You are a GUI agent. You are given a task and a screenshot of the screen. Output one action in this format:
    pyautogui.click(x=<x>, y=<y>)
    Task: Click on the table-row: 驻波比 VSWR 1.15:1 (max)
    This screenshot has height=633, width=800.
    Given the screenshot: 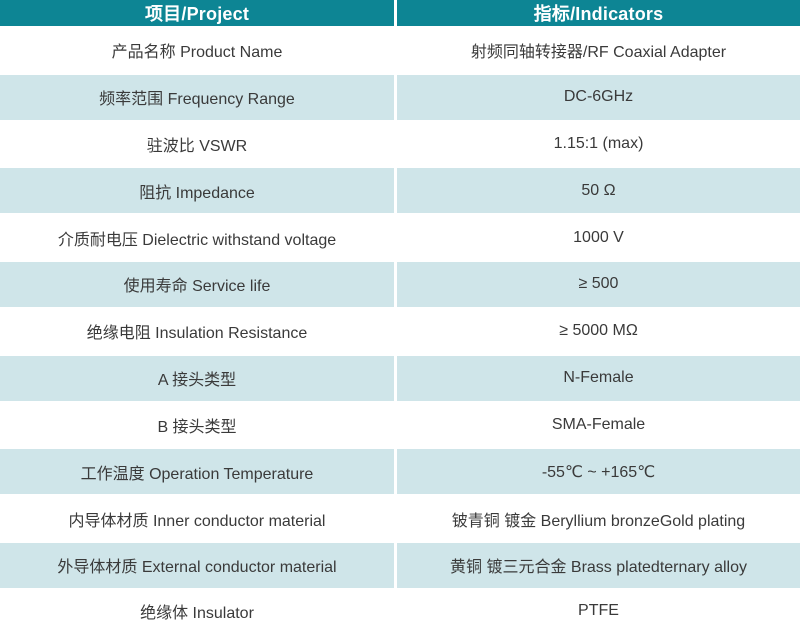 What is the action you would take?
    pyautogui.click(x=400, y=145)
    